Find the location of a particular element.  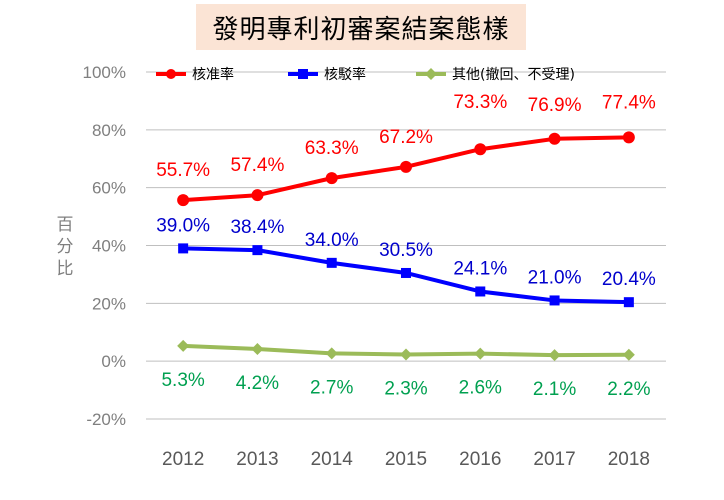

data-label: 63.3% is located at coordinates (332, 148).